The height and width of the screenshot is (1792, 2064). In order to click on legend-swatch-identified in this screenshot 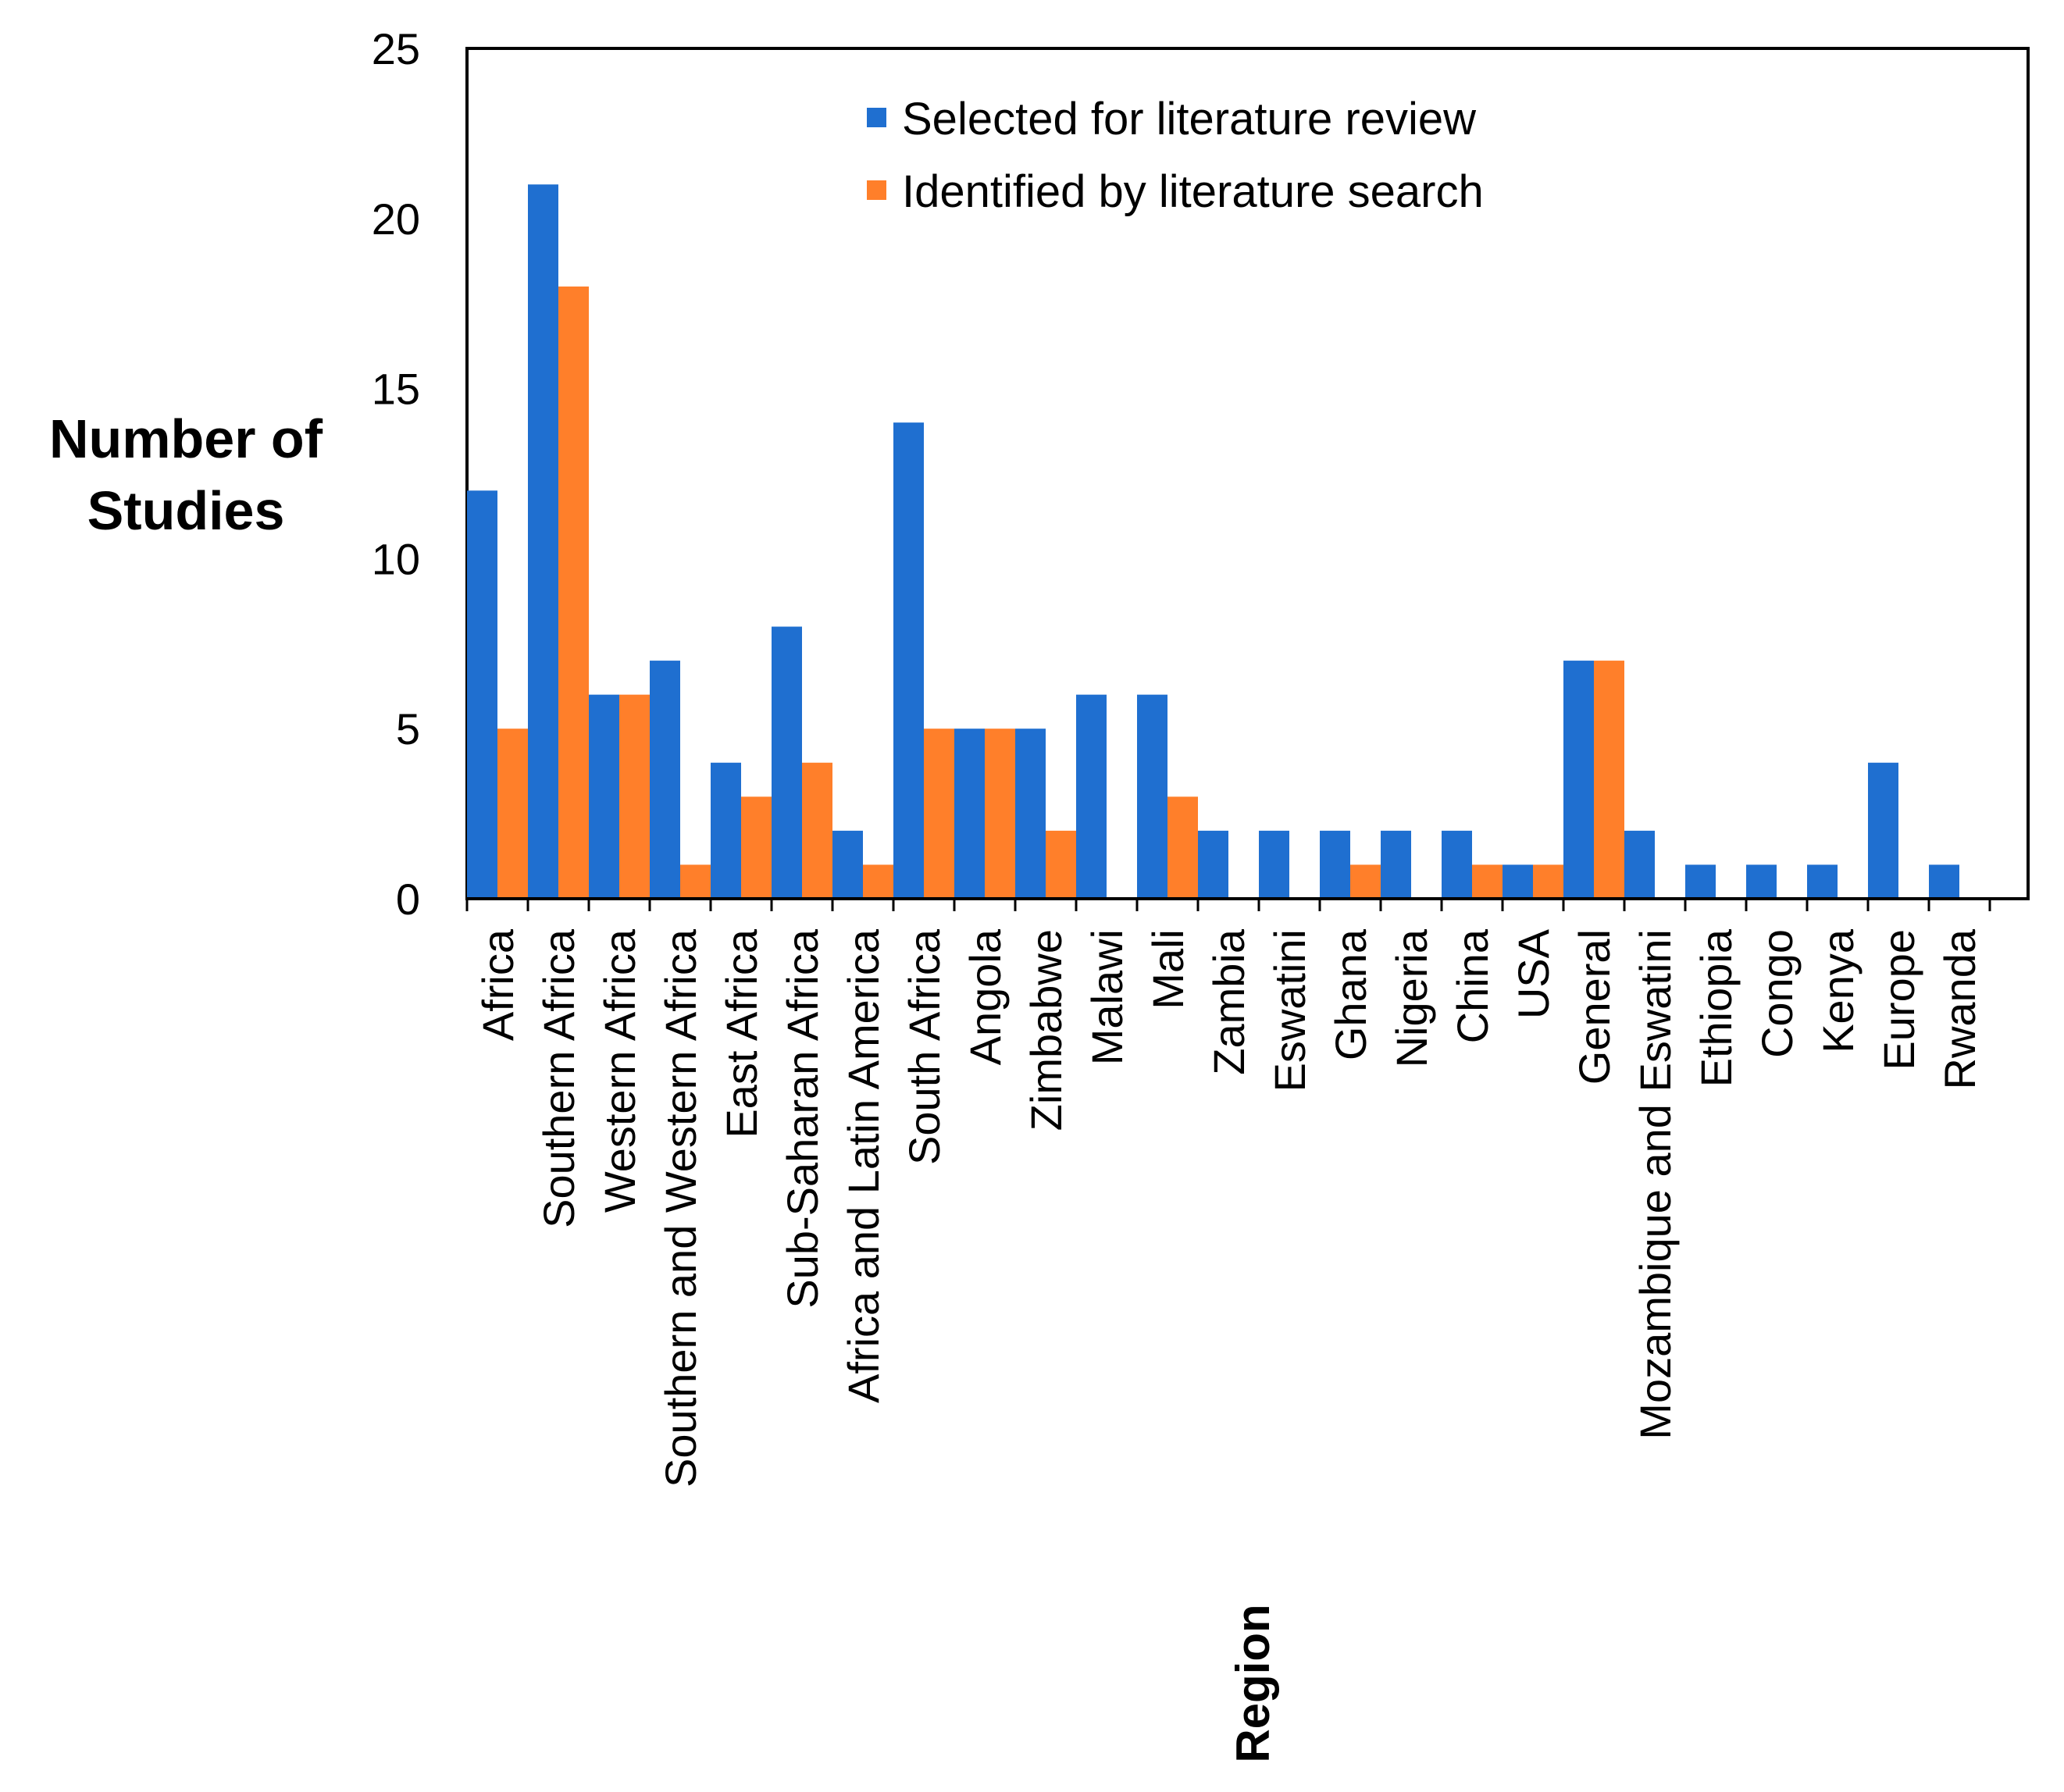, I will do `click(876, 190)`.